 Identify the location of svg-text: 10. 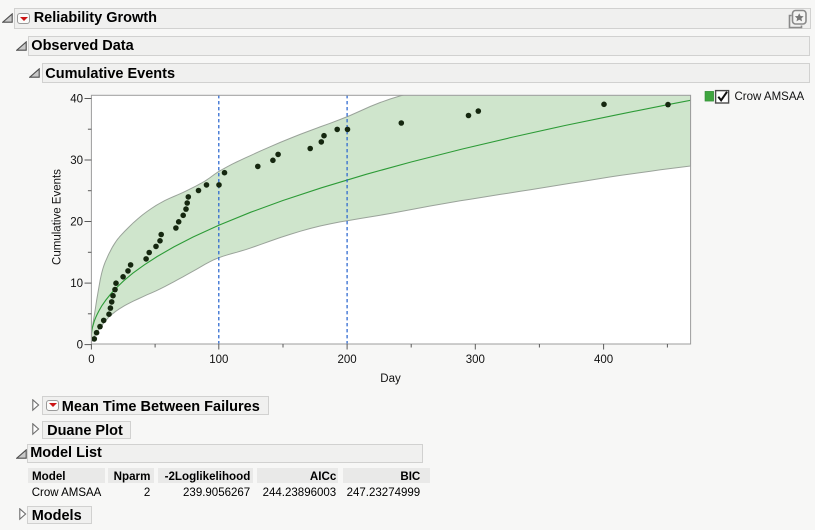
(76, 284).